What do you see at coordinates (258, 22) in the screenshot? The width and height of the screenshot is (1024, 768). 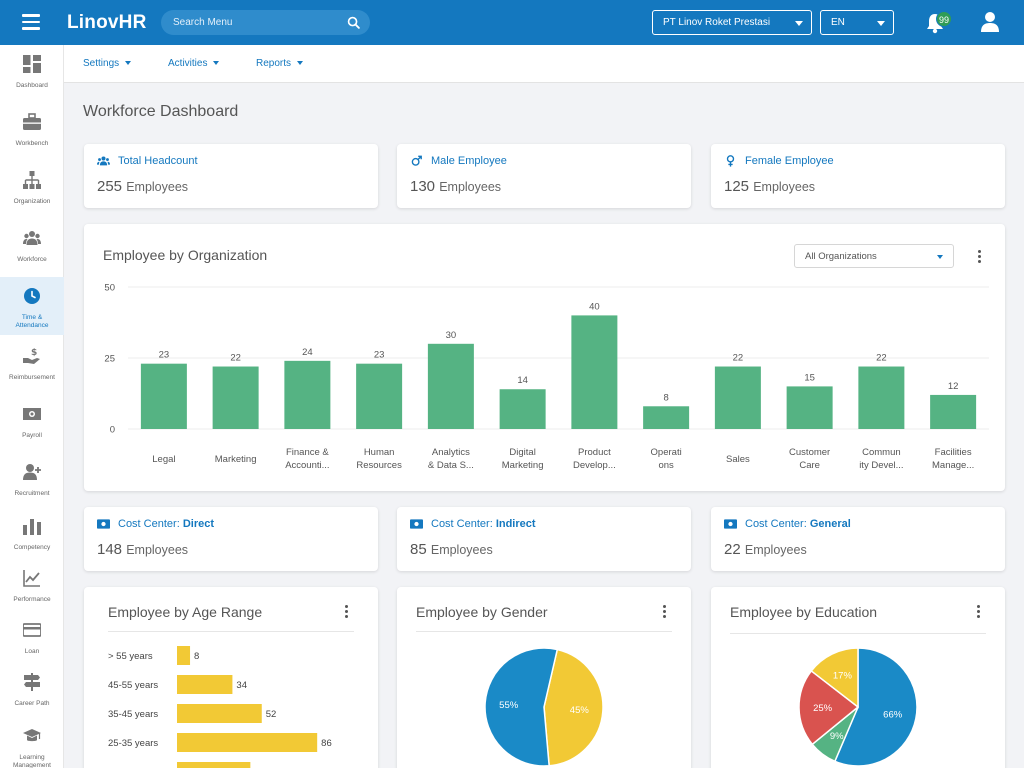 I see `search-input` at bounding box center [258, 22].